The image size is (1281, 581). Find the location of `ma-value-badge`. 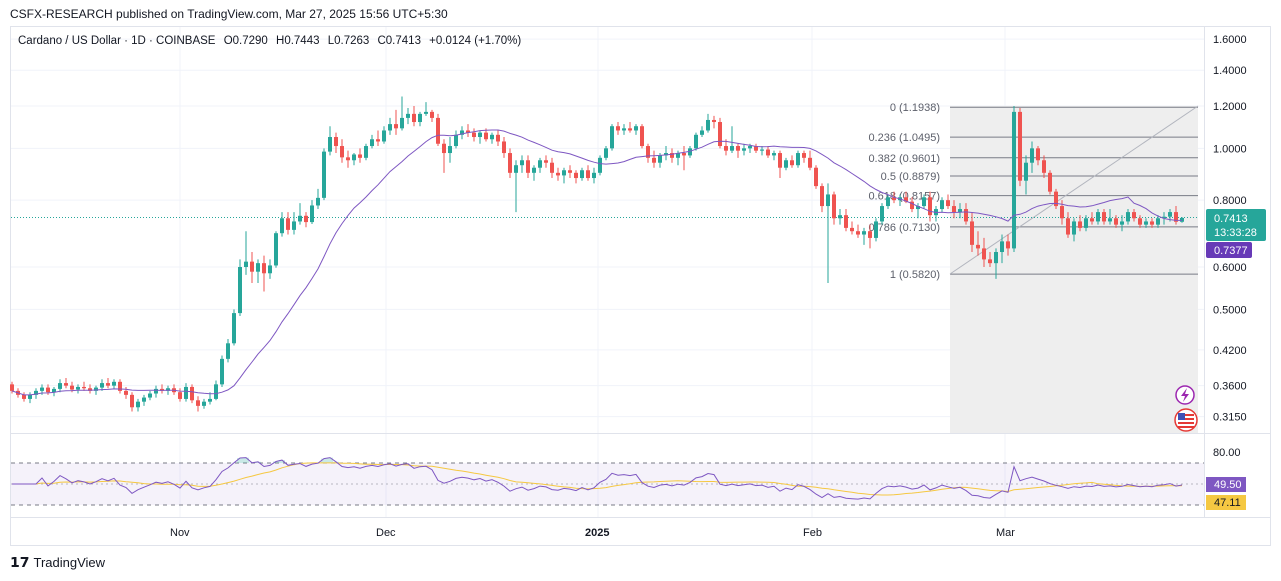

ma-value-badge is located at coordinates (1229, 250).